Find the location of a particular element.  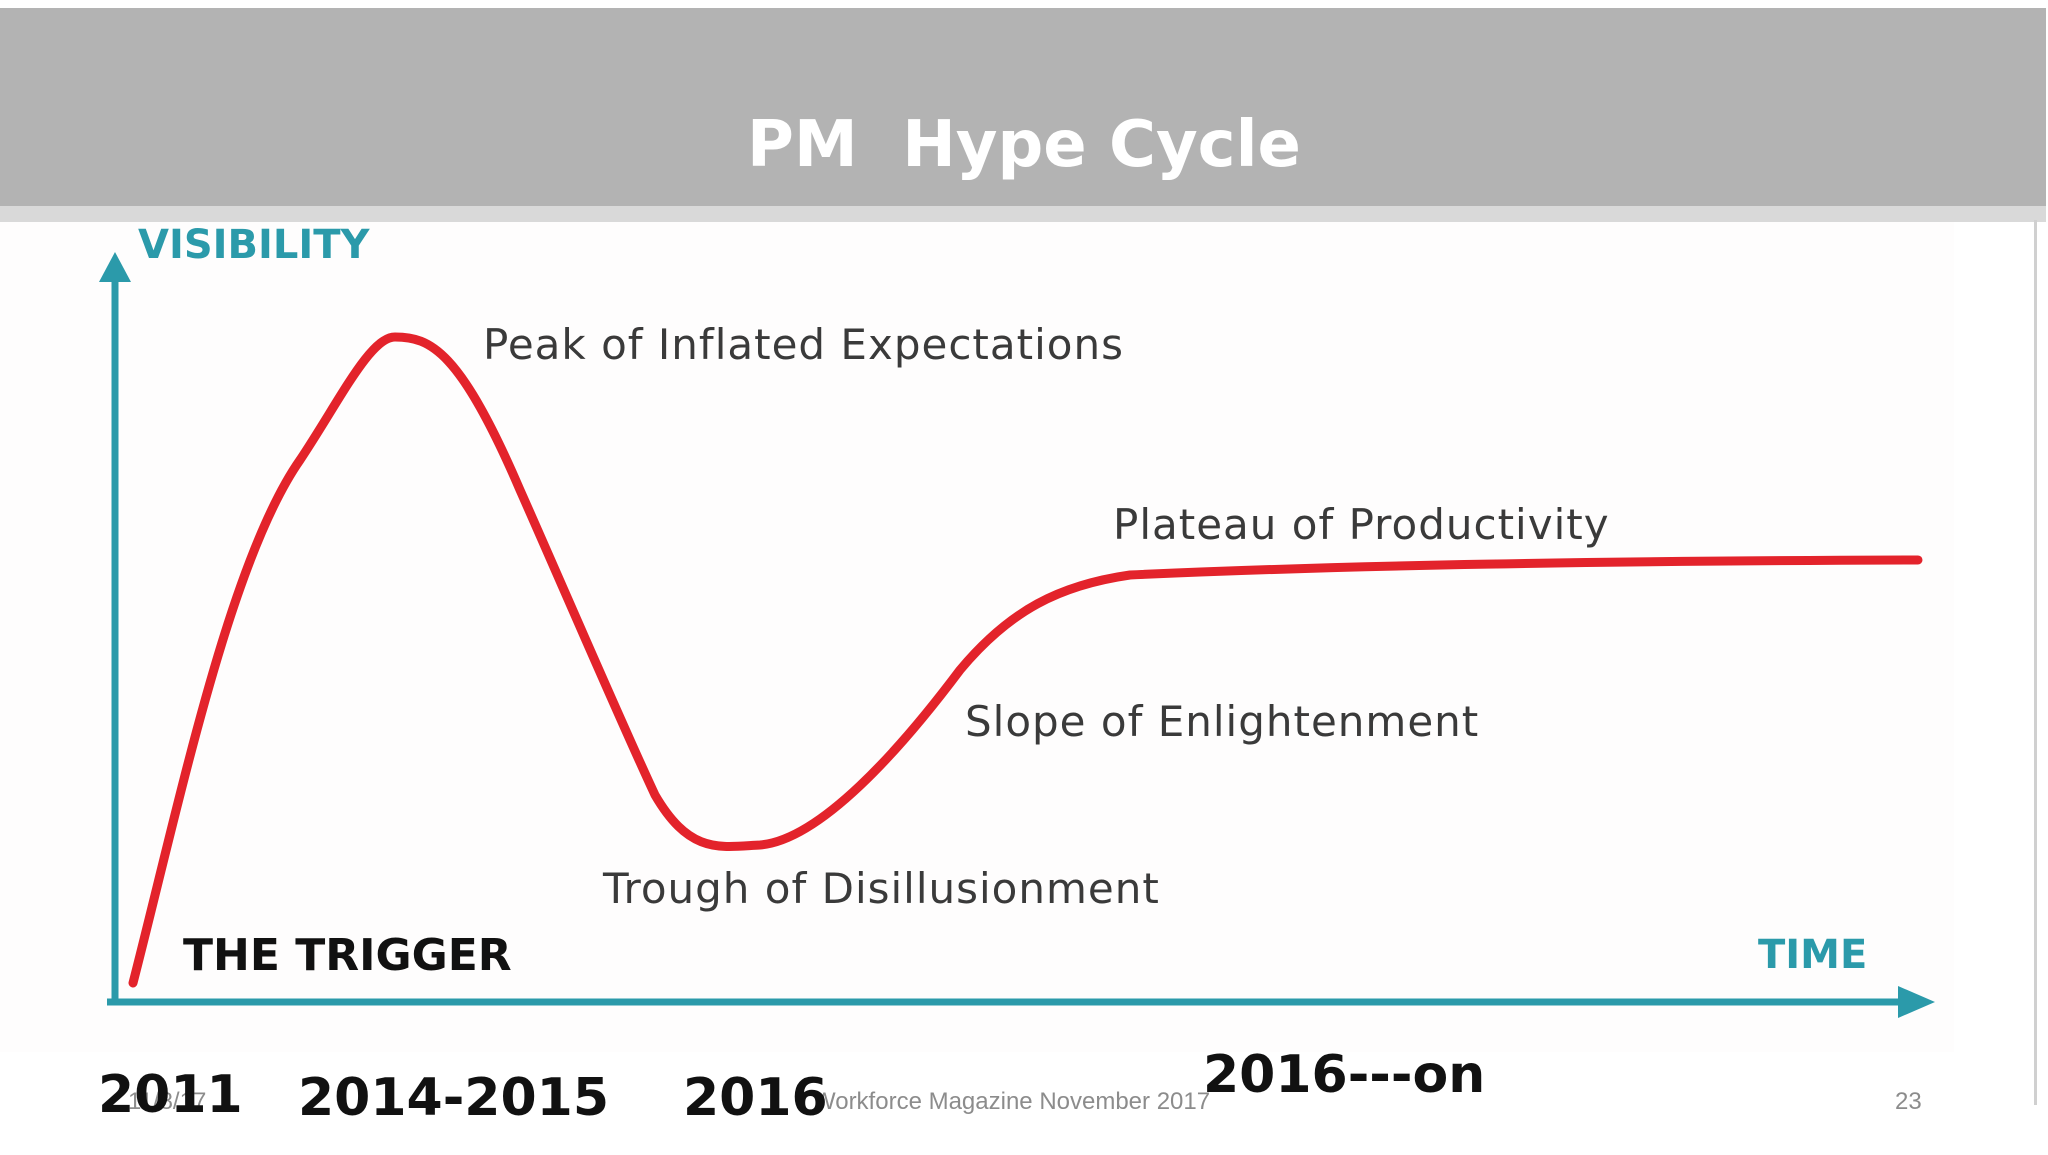

page-number: 23 is located at coordinates (1908, 1101).